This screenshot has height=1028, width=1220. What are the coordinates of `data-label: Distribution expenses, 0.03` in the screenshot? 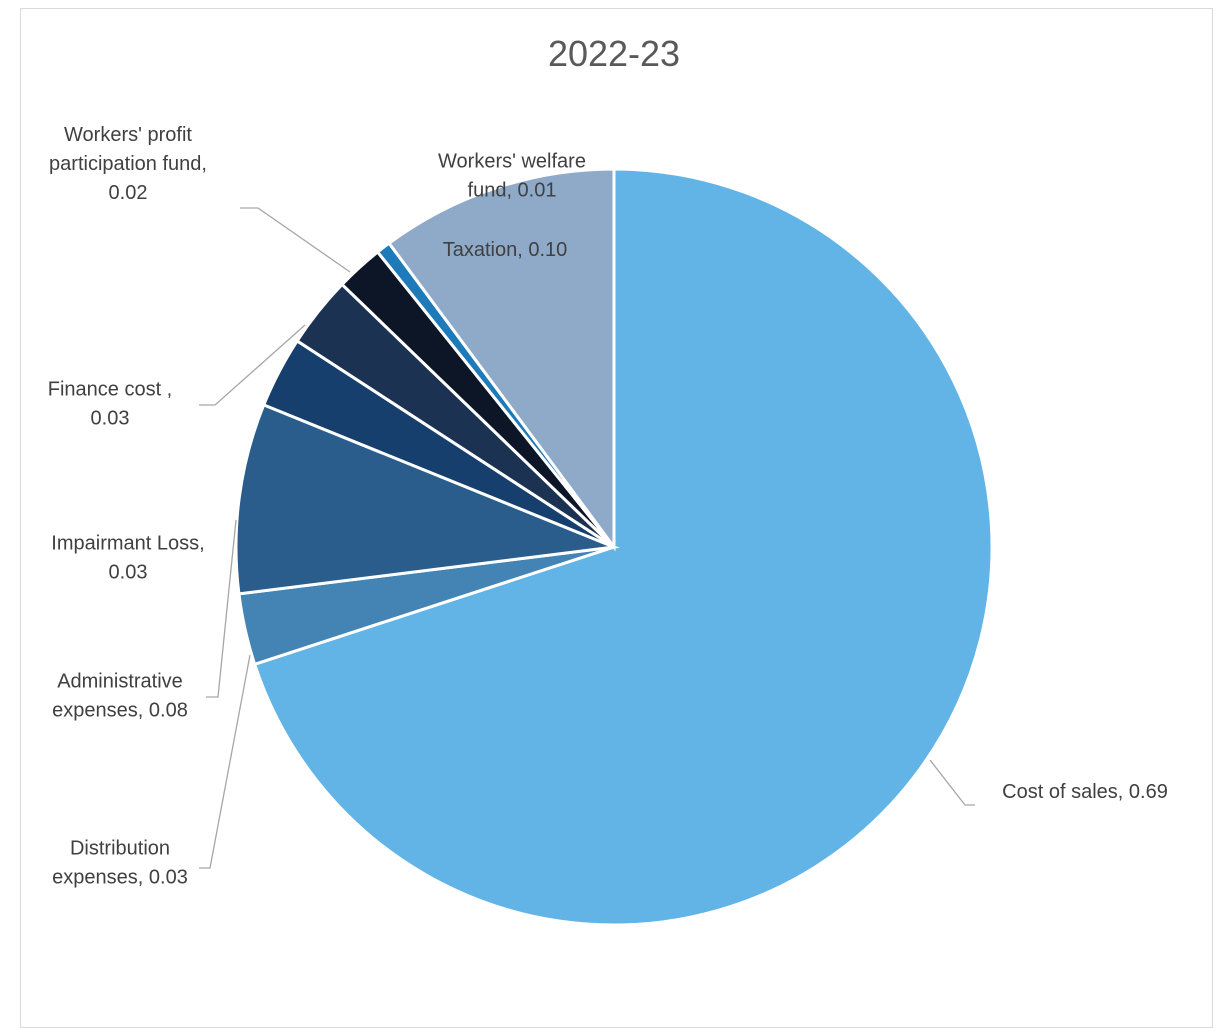 It's located at (120, 863).